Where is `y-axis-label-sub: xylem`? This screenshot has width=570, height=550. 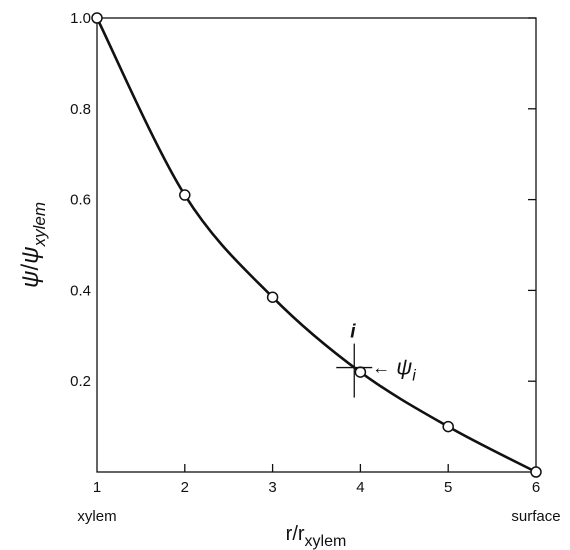 y-axis-label-sub: xylem is located at coordinates (39, 224).